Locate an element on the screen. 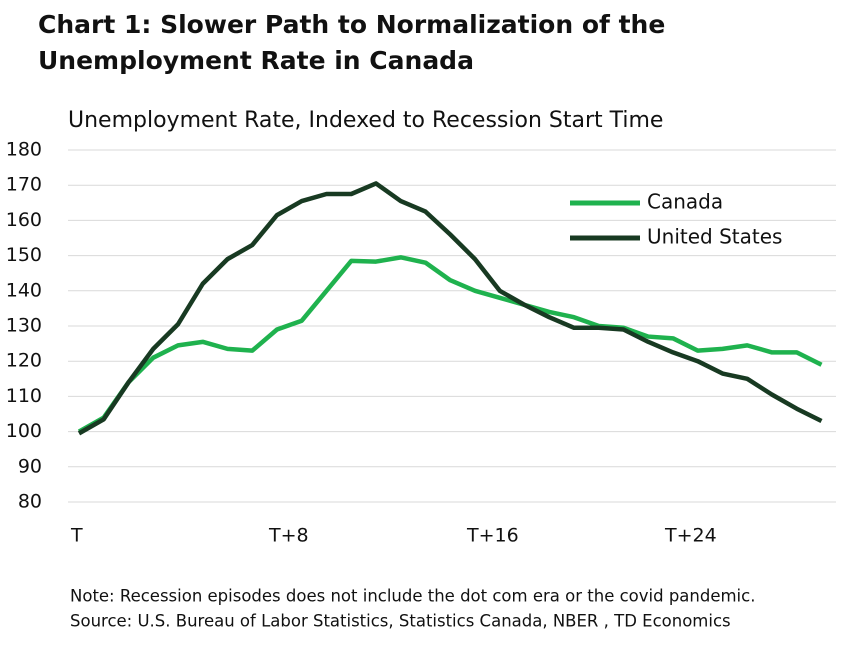  y-tick-label: 170 is located at coordinates (24, 185).